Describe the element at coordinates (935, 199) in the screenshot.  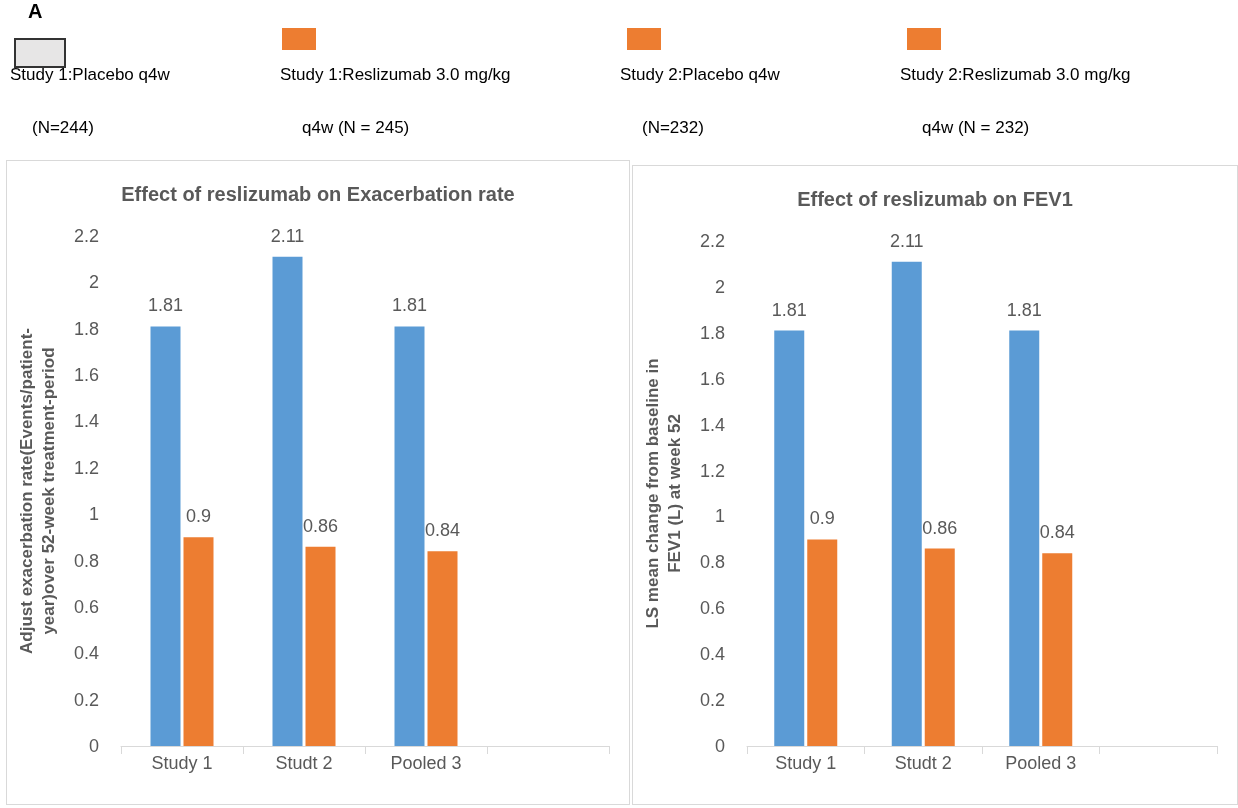
I see `chart-title: Effect of reslizumab on FEV1` at that location.